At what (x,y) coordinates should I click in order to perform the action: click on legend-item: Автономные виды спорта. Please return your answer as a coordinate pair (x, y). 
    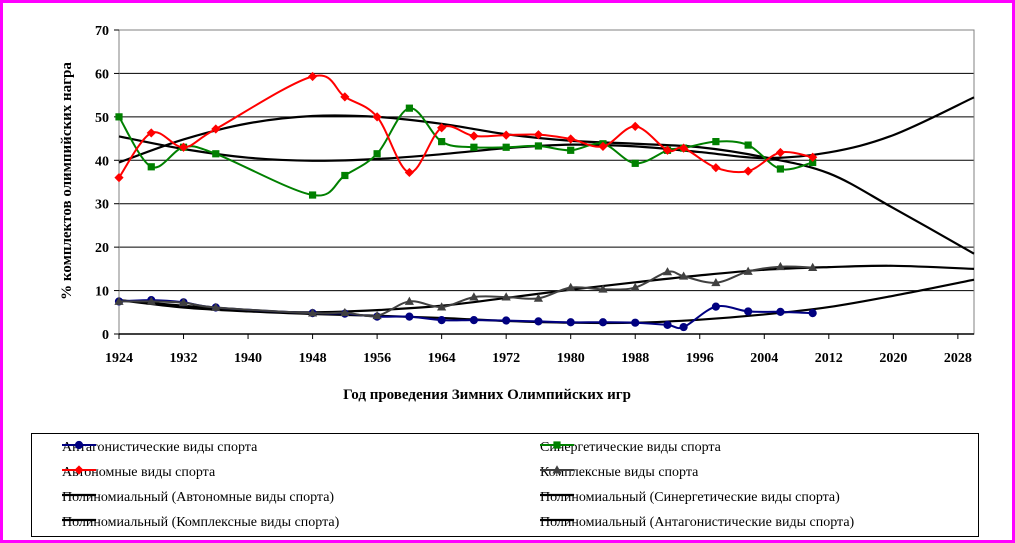
    Looking at the image, I should click on (138, 473).